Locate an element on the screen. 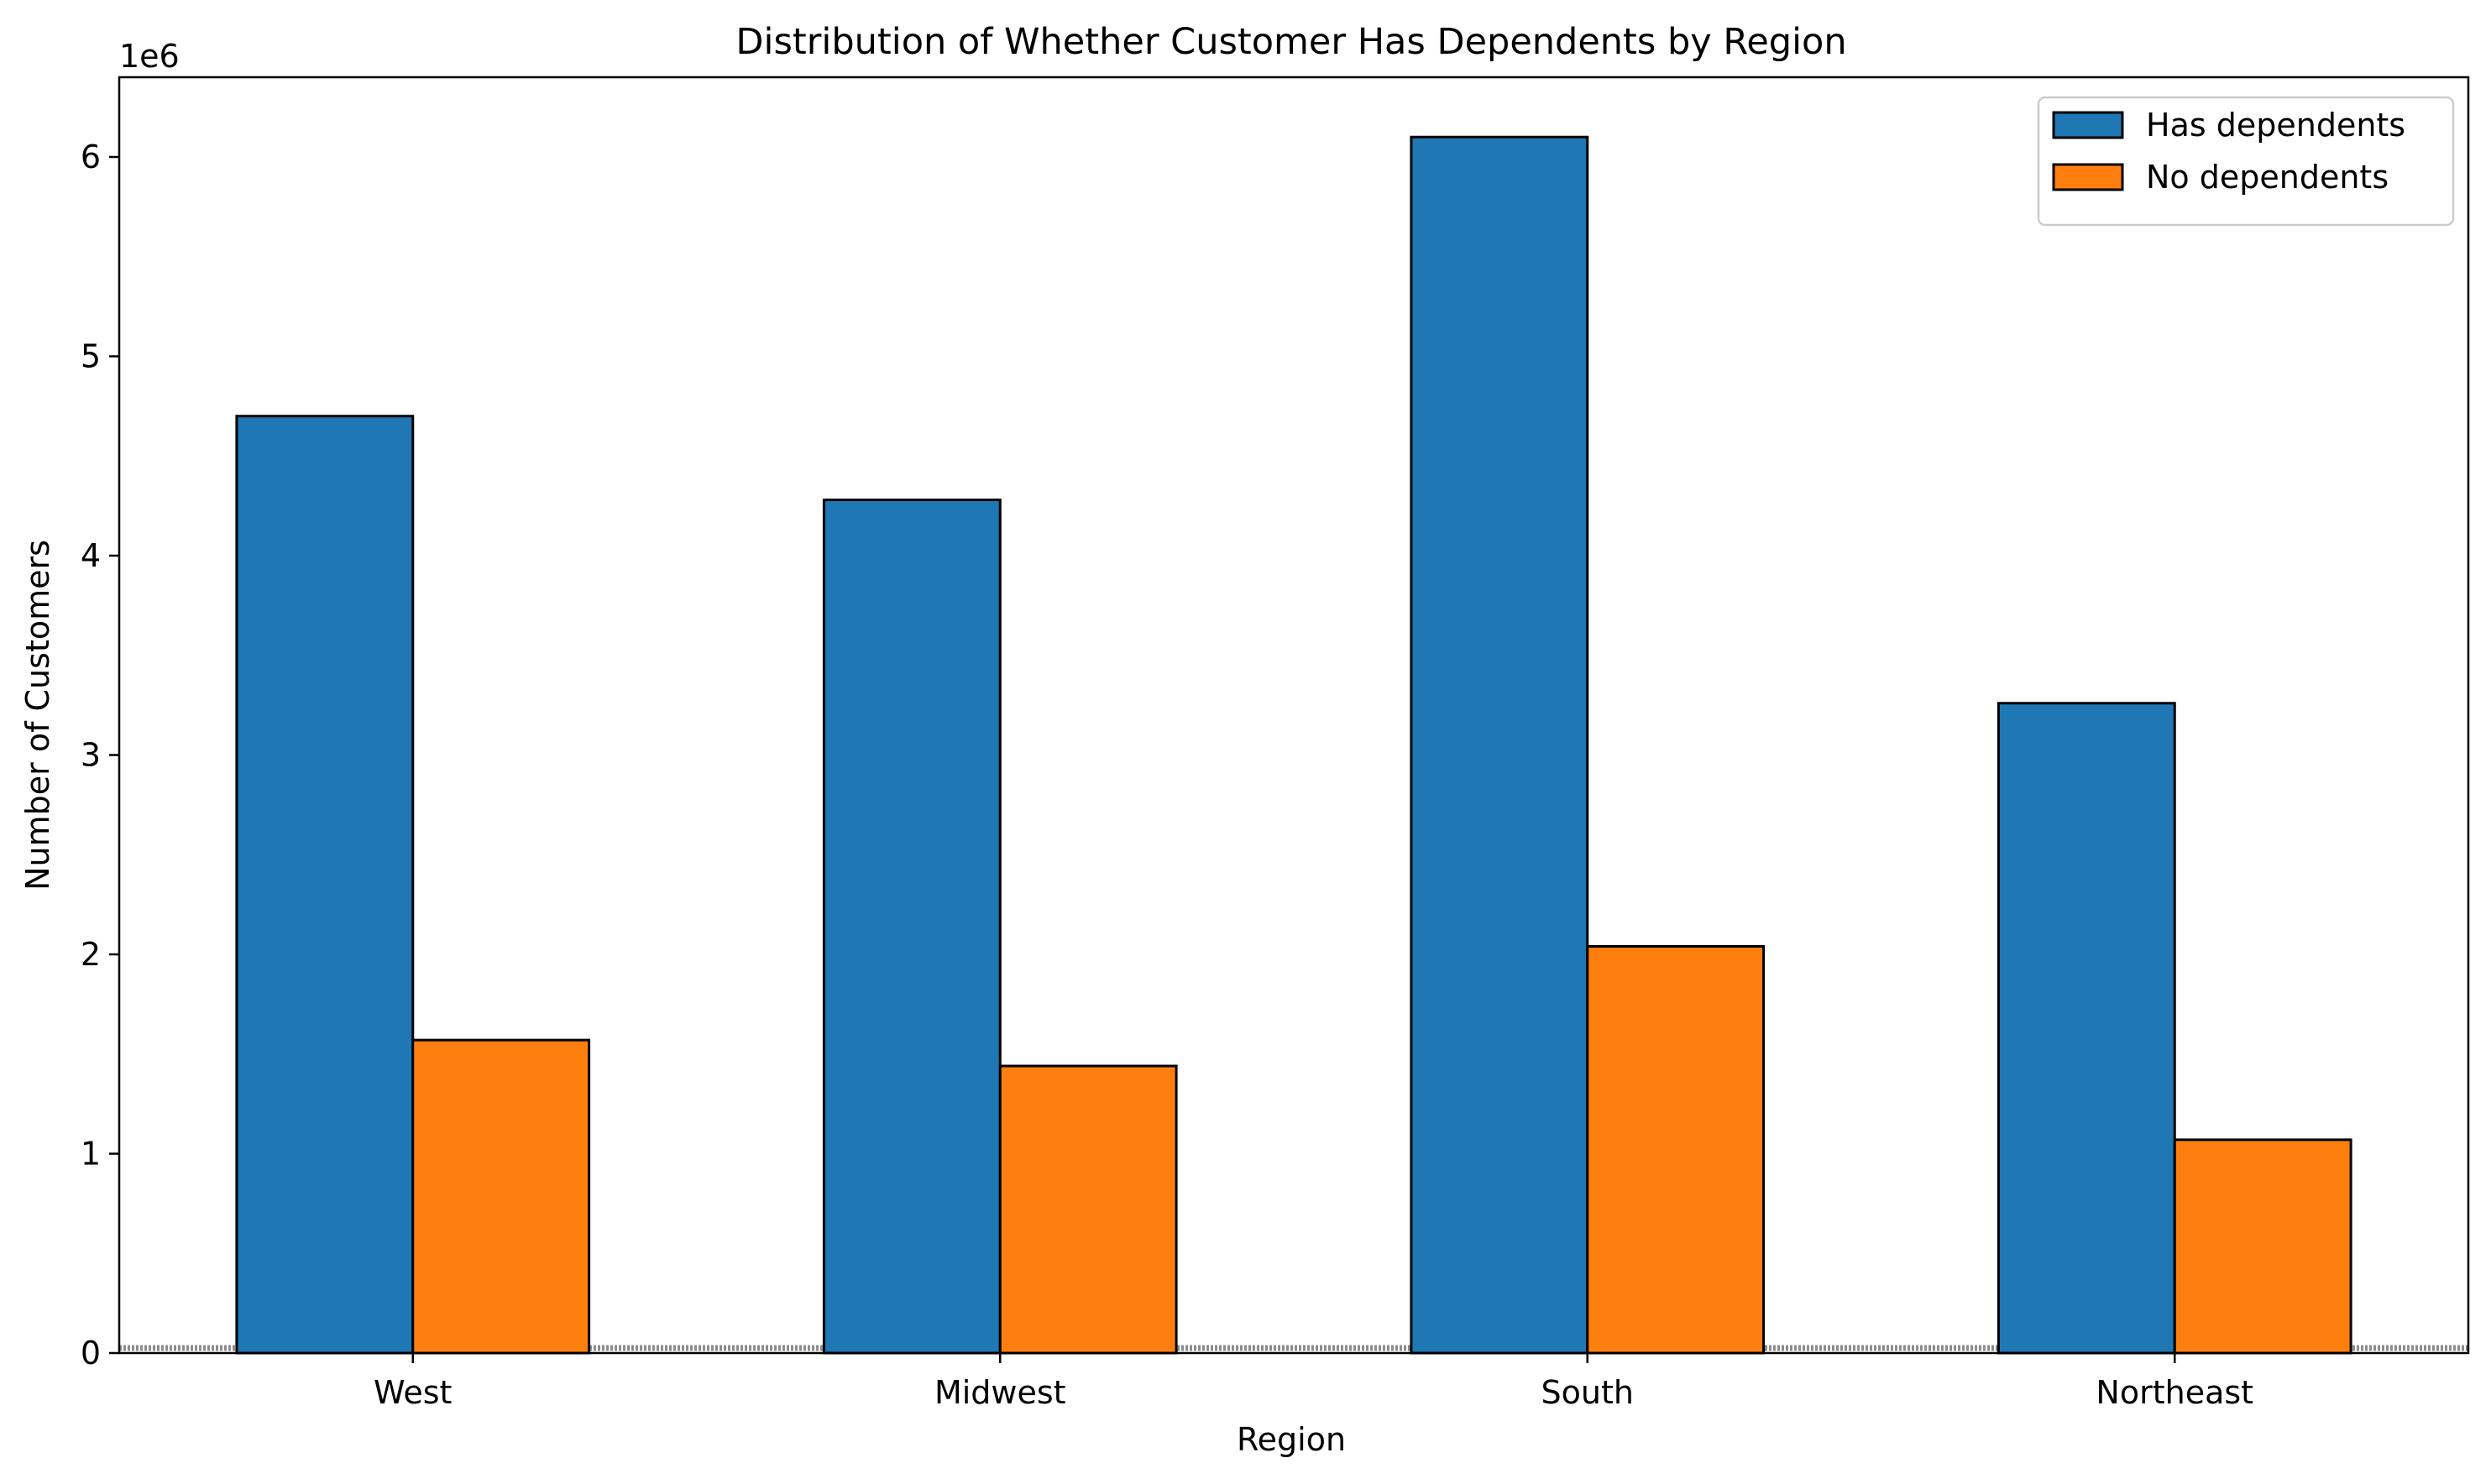 This screenshot has height=1484, width=2491. y-axis-offset-label: 1e6 is located at coordinates (149, 56).